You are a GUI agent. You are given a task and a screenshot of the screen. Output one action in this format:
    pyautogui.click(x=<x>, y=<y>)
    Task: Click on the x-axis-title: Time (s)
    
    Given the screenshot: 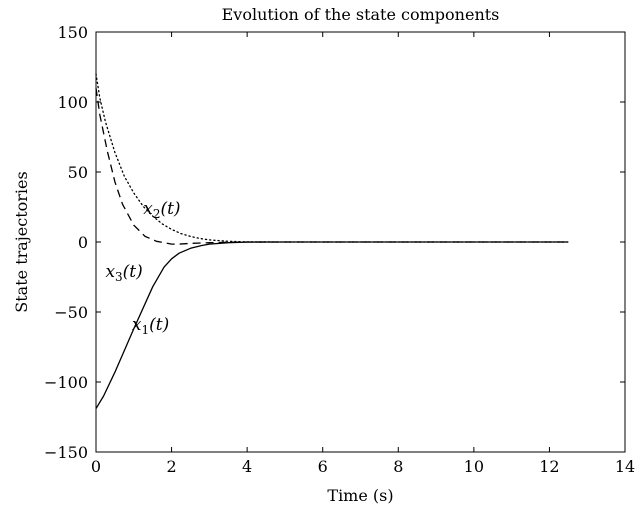 What is the action you would take?
    pyautogui.click(x=360, y=495)
    